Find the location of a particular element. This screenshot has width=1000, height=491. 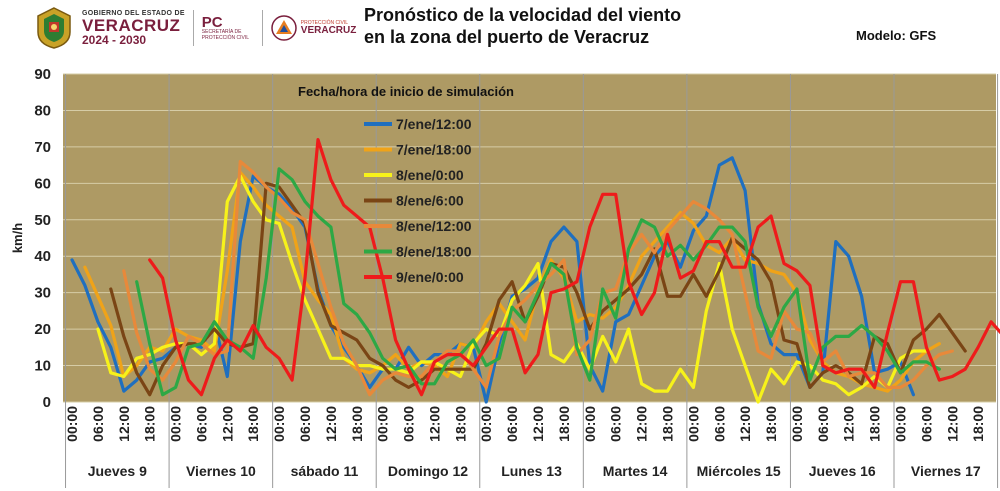

day-label: Miércoles 15 is located at coordinates (739, 471).